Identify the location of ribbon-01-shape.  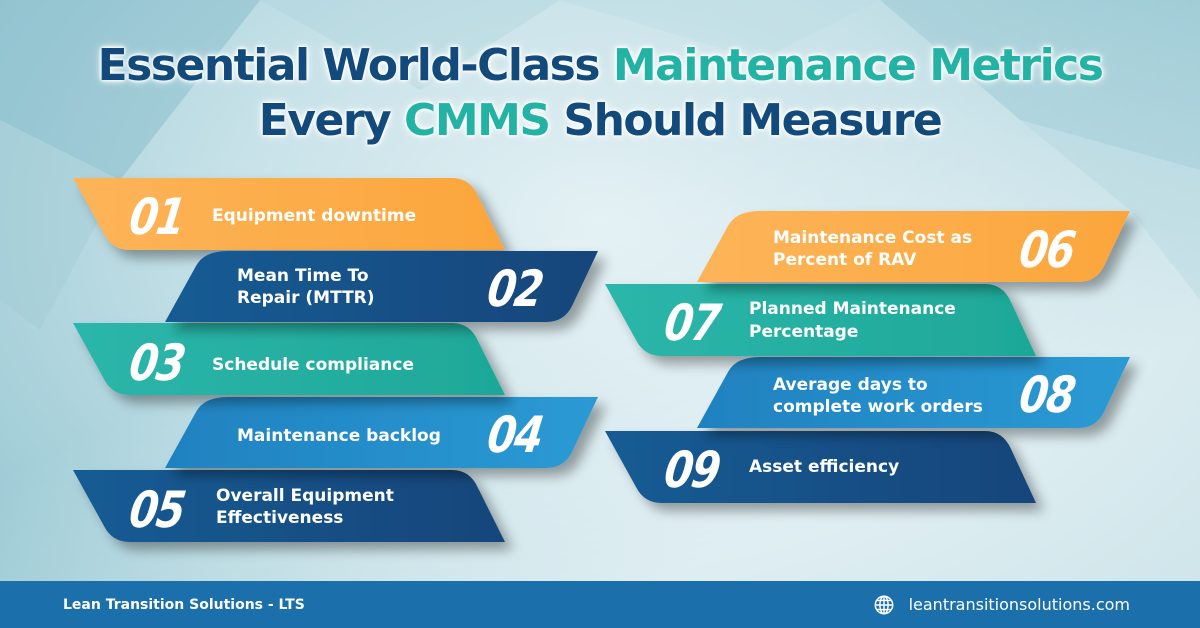
(289, 214).